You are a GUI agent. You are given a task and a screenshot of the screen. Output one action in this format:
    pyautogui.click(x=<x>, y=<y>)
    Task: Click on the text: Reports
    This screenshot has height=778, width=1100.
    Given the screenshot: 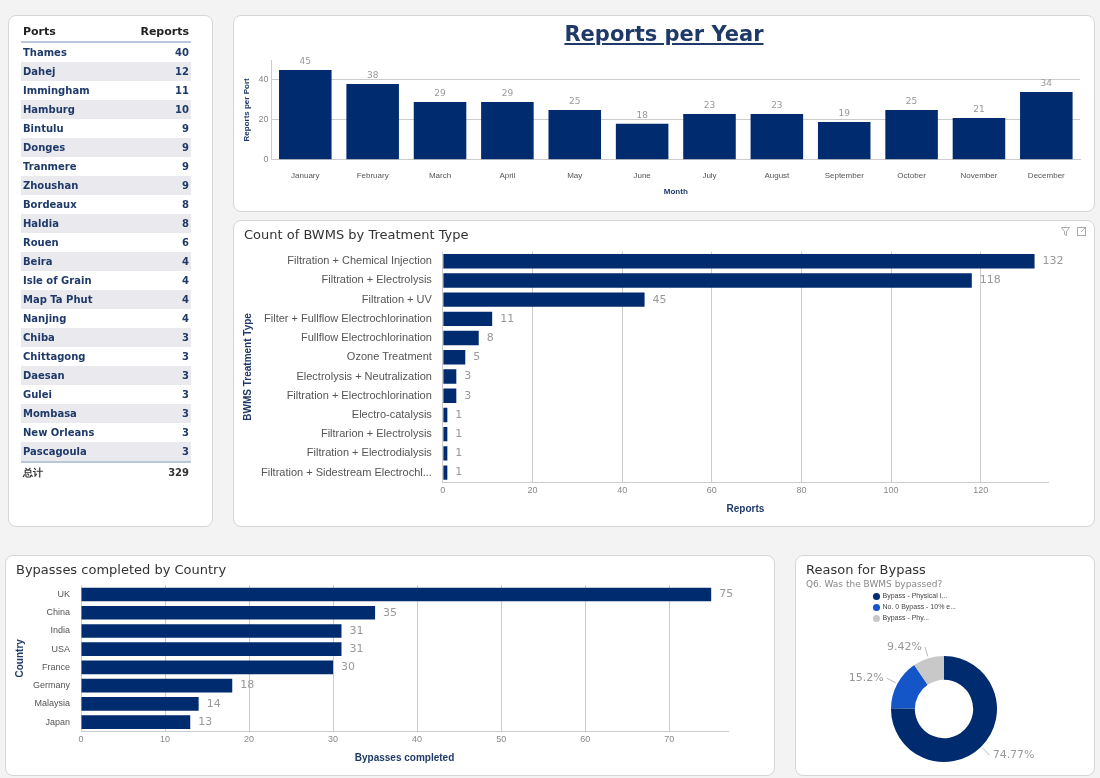 What is the action you would take?
    pyautogui.click(x=156, y=32)
    